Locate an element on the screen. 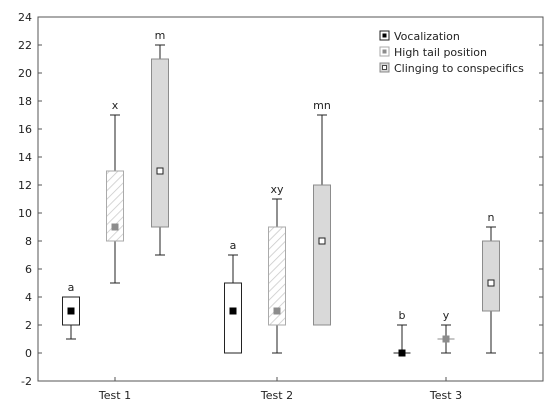  x-axis: Test 1 Test 2 Test 3 is located at coordinates (280, 389).